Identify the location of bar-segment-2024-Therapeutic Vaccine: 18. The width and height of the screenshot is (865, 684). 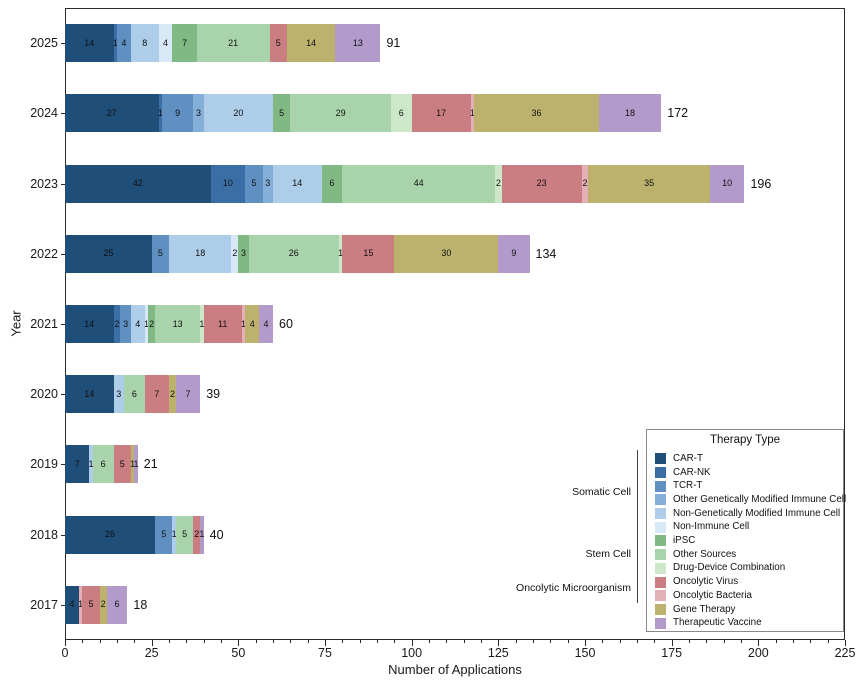
(630, 113).